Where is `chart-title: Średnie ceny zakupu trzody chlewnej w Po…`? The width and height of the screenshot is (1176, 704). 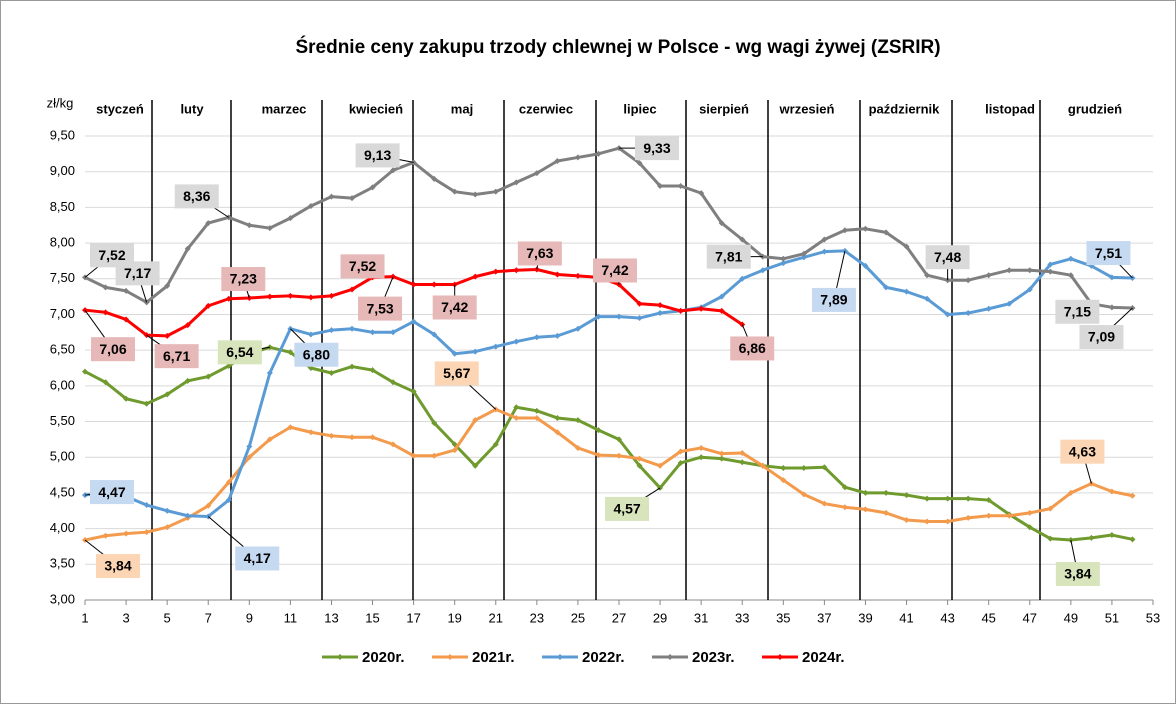
chart-title: Średnie ceny zakupu trzody chlewnej w Po… is located at coordinates (617, 47).